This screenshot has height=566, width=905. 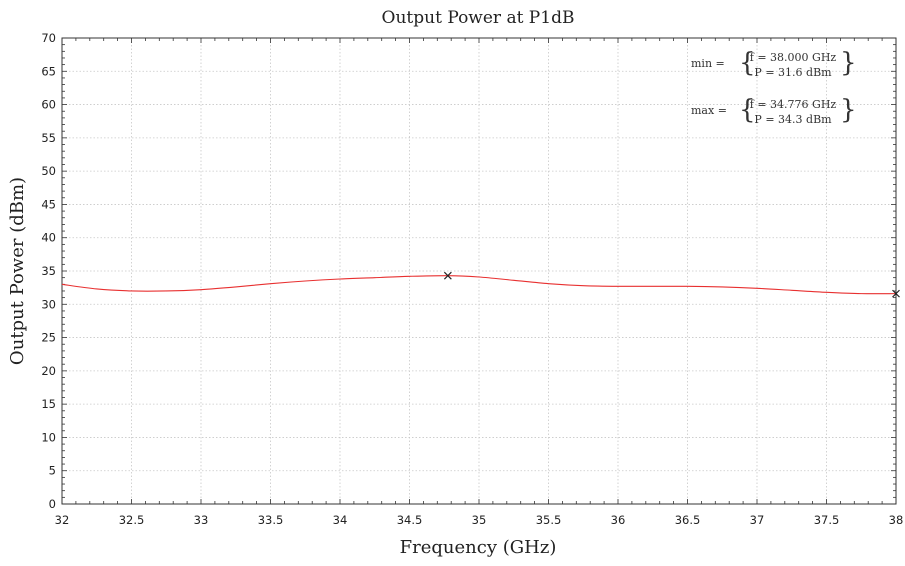 What do you see at coordinates (271, 520) in the screenshot?
I see `x-tick-label: 33.5` at bounding box center [271, 520].